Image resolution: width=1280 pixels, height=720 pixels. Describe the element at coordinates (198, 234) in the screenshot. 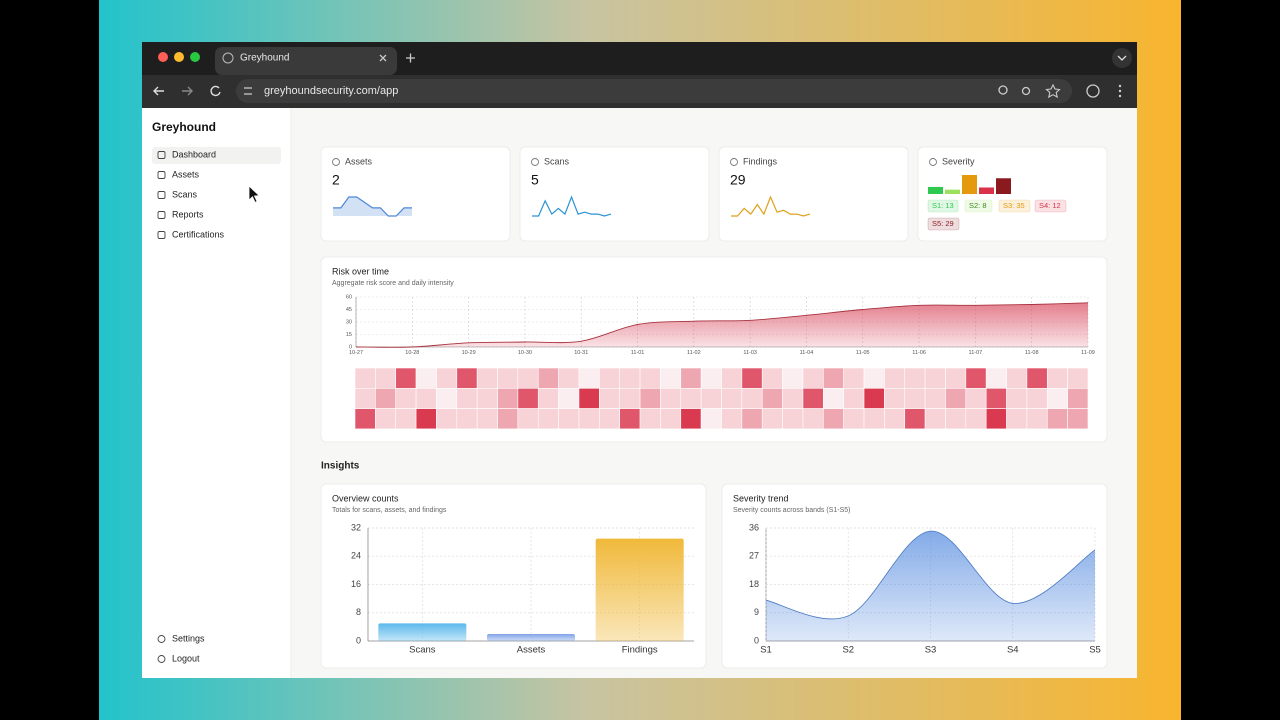

I see `nav-item: Certifications` at that location.